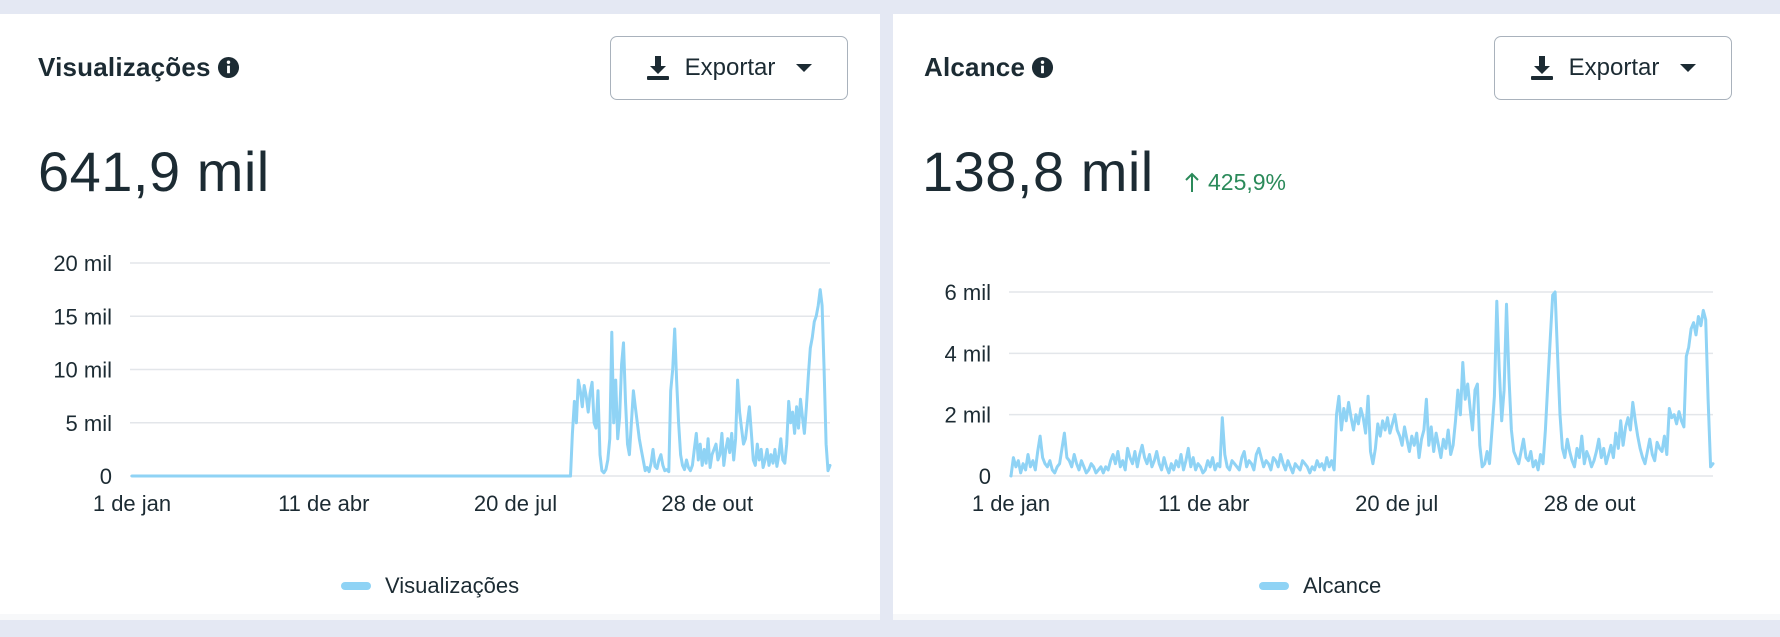  I want to click on reach-export-button: Exportar, so click(1613, 68).